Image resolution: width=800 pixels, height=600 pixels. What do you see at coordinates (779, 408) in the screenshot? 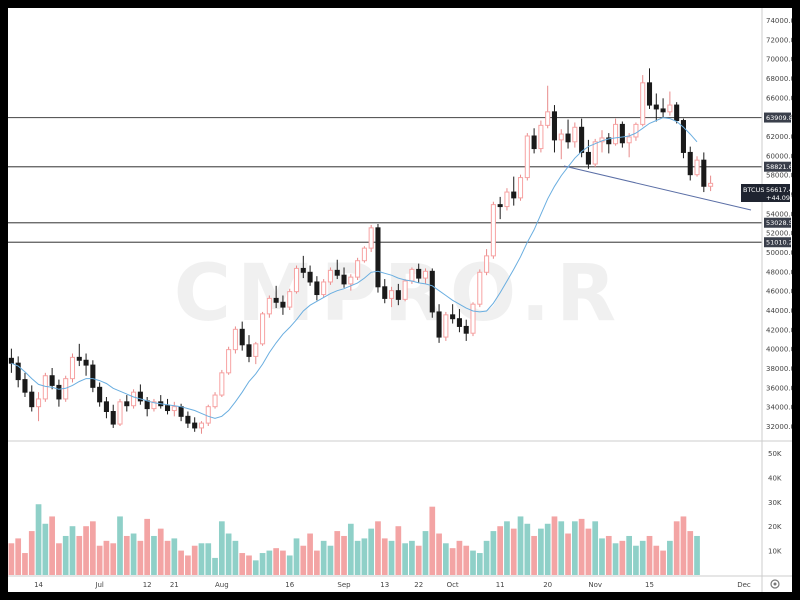
I see `price-tick-label: 34000.00` at bounding box center [779, 408].